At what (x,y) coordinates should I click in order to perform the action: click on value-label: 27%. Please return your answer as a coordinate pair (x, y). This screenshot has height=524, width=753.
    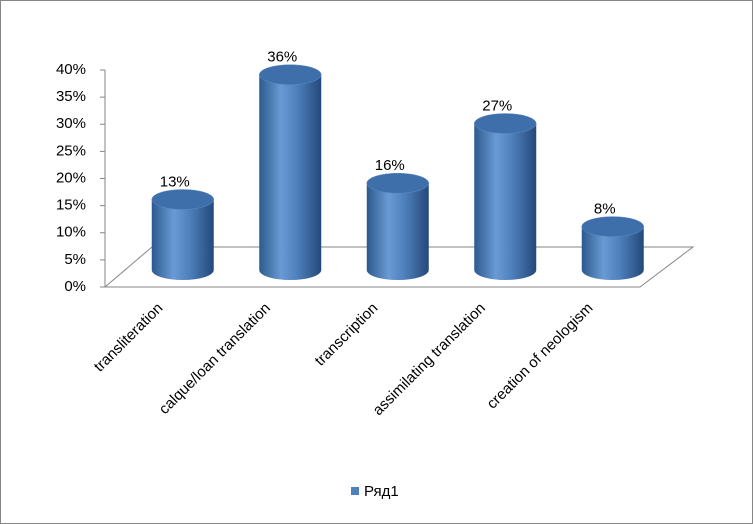
    Looking at the image, I should click on (497, 105).